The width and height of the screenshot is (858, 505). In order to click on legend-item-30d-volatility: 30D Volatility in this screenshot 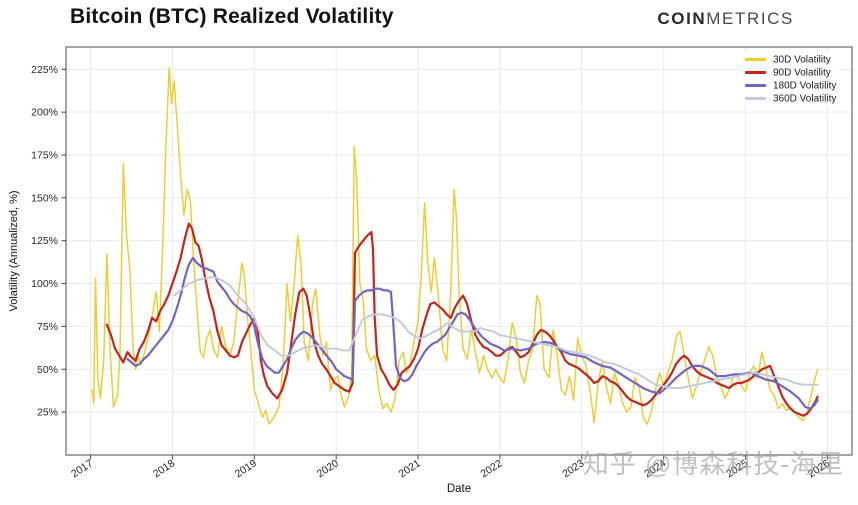, I will do `click(790, 59)`.